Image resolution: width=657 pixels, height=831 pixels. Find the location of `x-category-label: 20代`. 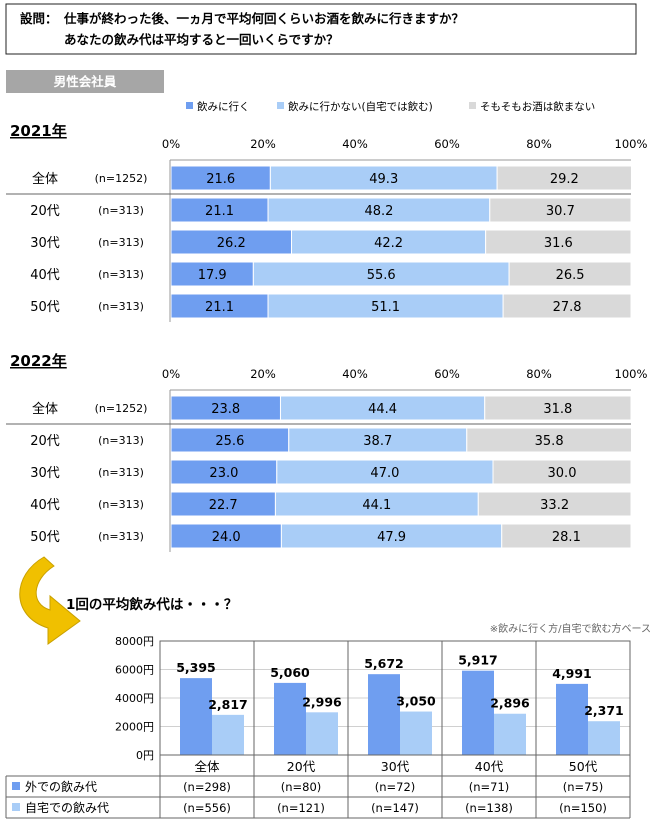

x-category-label: 20代 is located at coordinates (301, 766).